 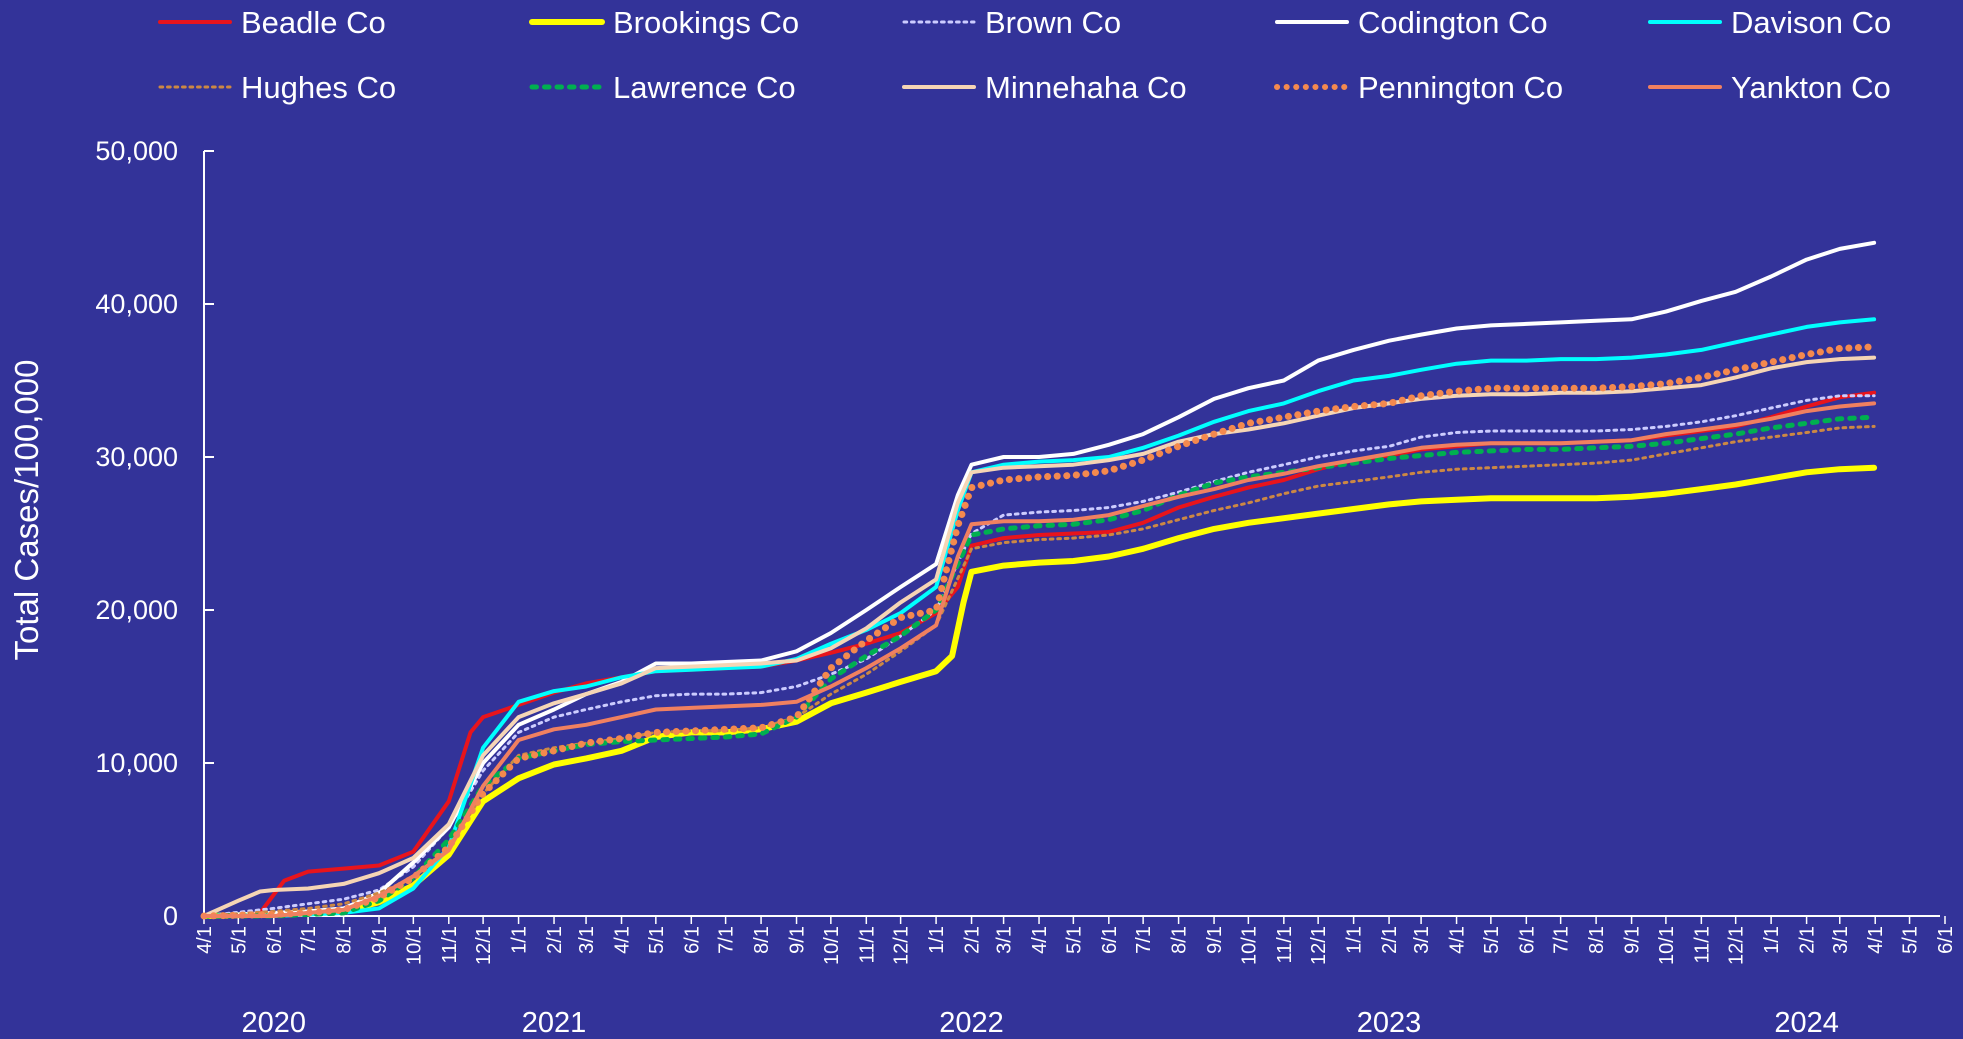 What do you see at coordinates (1053, 22) in the screenshot?
I see `legend-label: Brown Co` at bounding box center [1053, 22].